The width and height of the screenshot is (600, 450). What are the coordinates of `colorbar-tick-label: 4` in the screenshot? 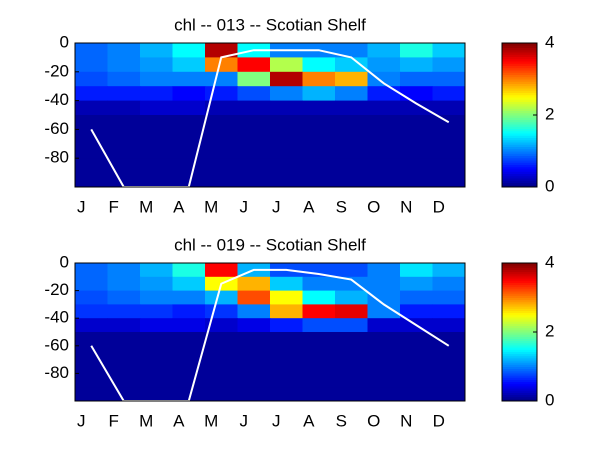 It's located at (549, 41).